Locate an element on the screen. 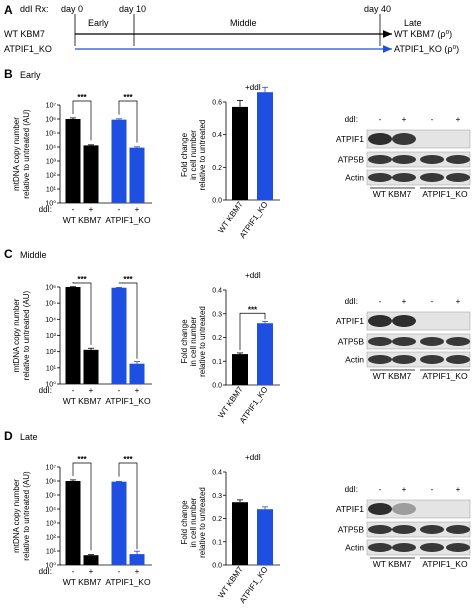 The height and width of the screenshot is (616, 474). panel-c-mtdna-sig-bracket is located at coordinates (82, 313).